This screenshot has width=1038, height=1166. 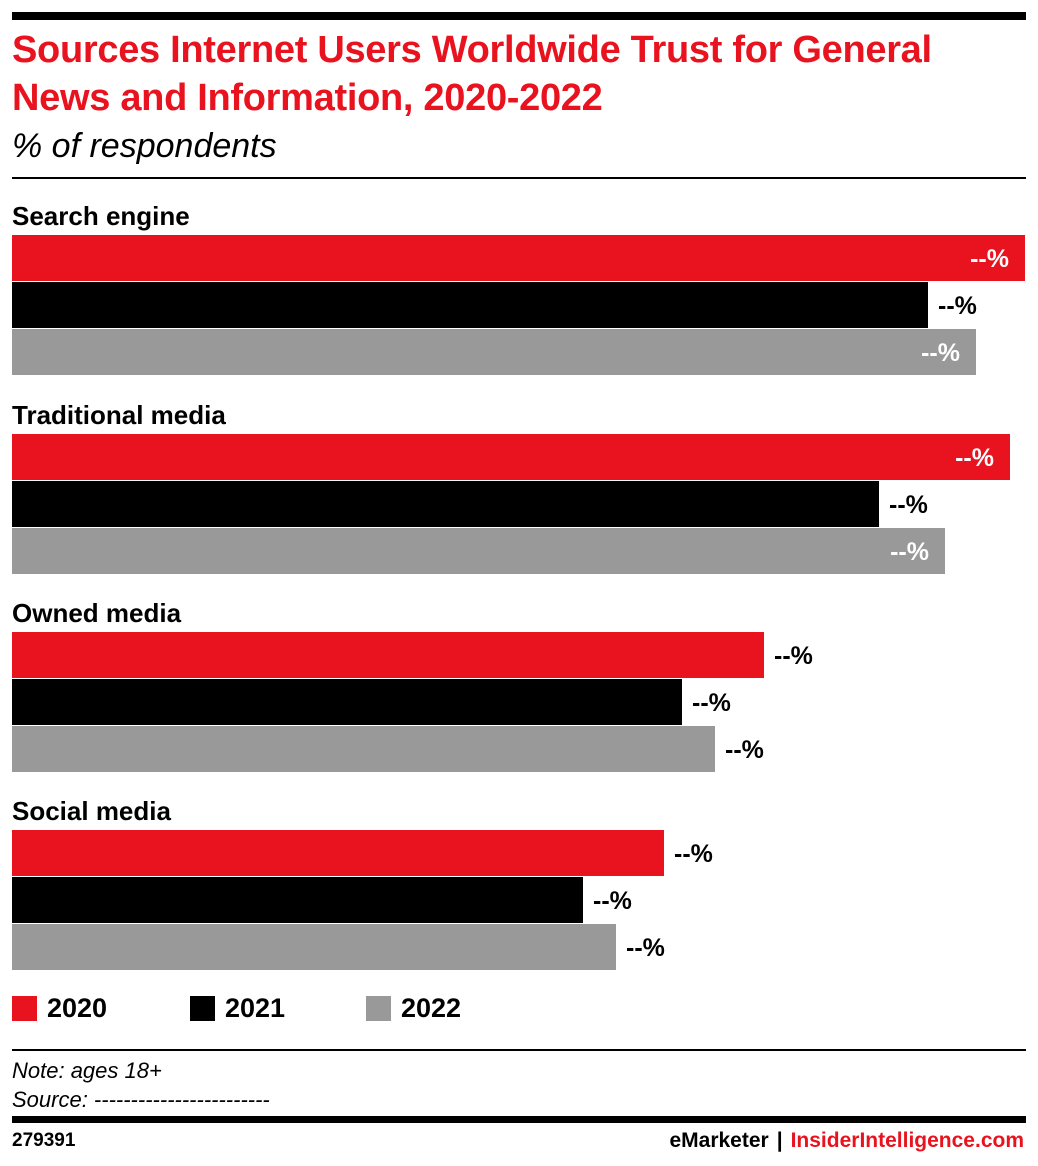 What do you see at coordinates (338, 853) in the screenshot?
I see `bar-social-media-2020` at bounding box center [338, 853].